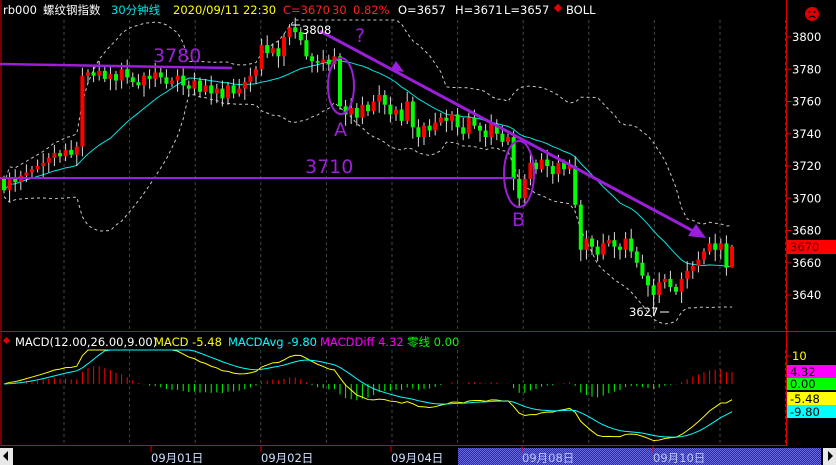  What do you see at coordinates (806, 295) in the screenshot?
I see `price-tick-label: 3640` at bounding box center [806, 295].